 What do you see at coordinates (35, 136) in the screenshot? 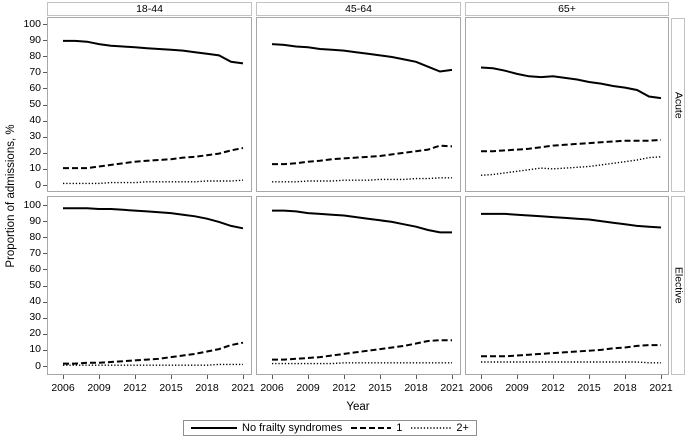
I see `y-tick-label: 30` at bounding box center [35, 136].